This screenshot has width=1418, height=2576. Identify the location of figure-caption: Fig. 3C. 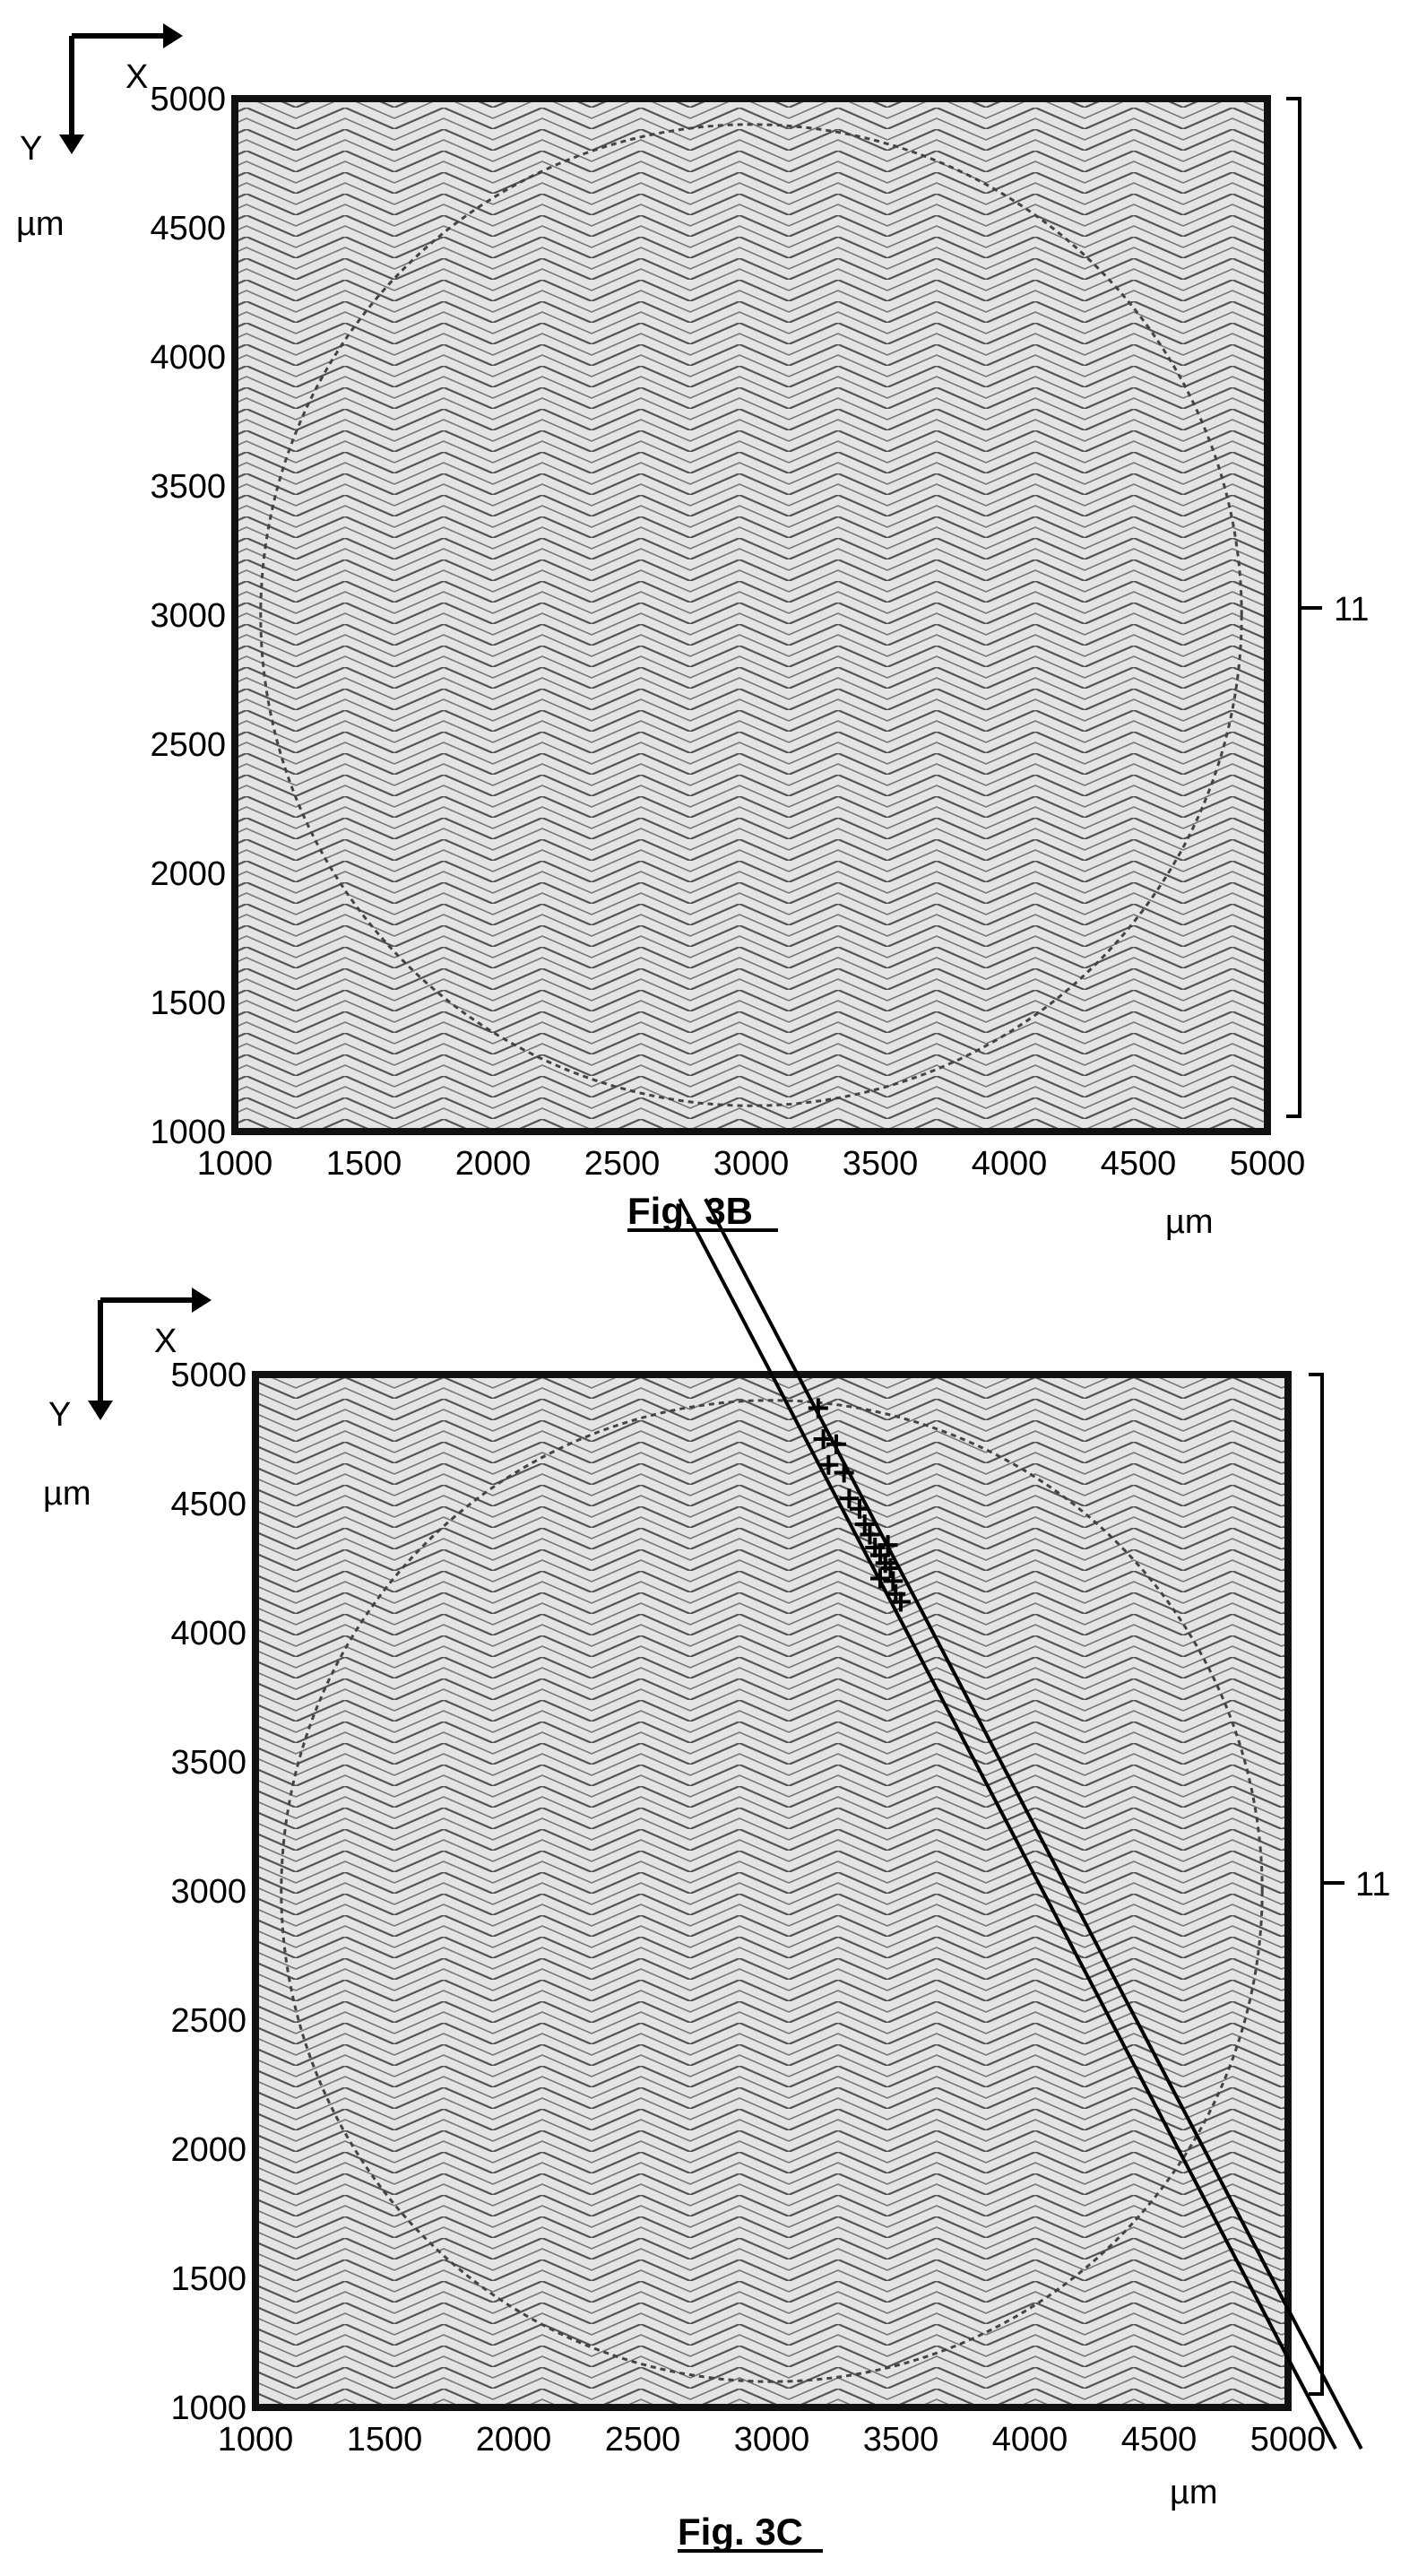
(740, 2532).